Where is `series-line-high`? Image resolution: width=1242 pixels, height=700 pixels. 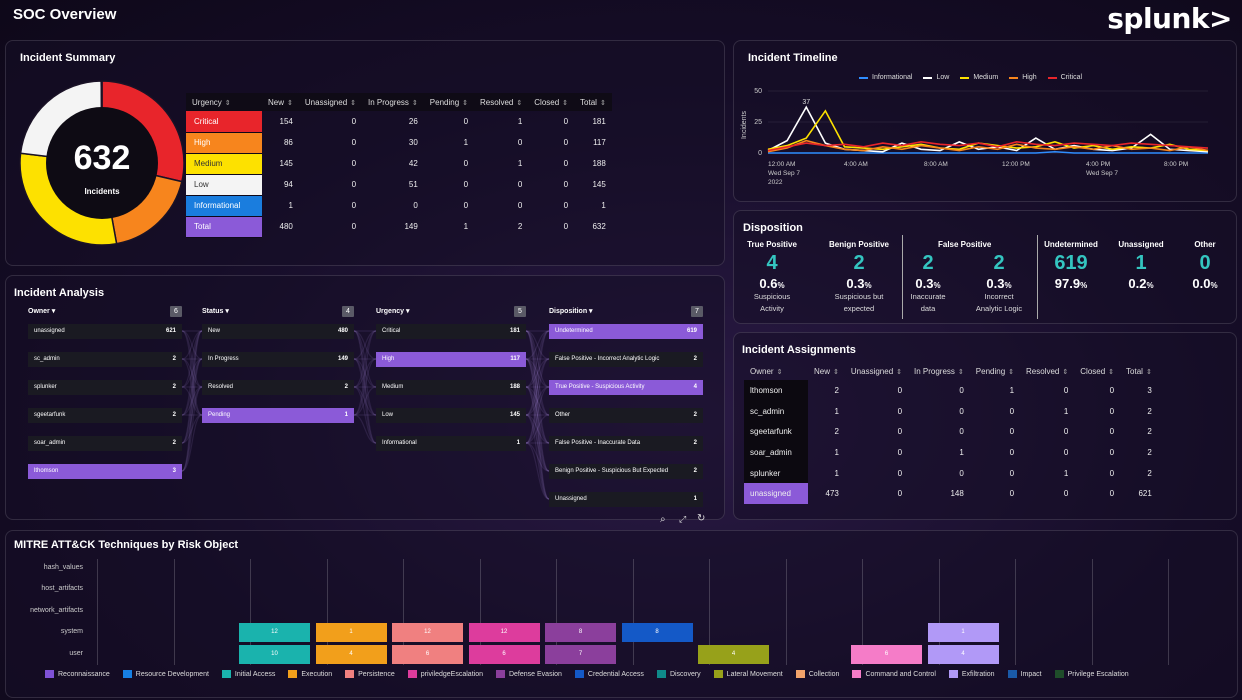 series-line-high is located at coordinates (988, 146).